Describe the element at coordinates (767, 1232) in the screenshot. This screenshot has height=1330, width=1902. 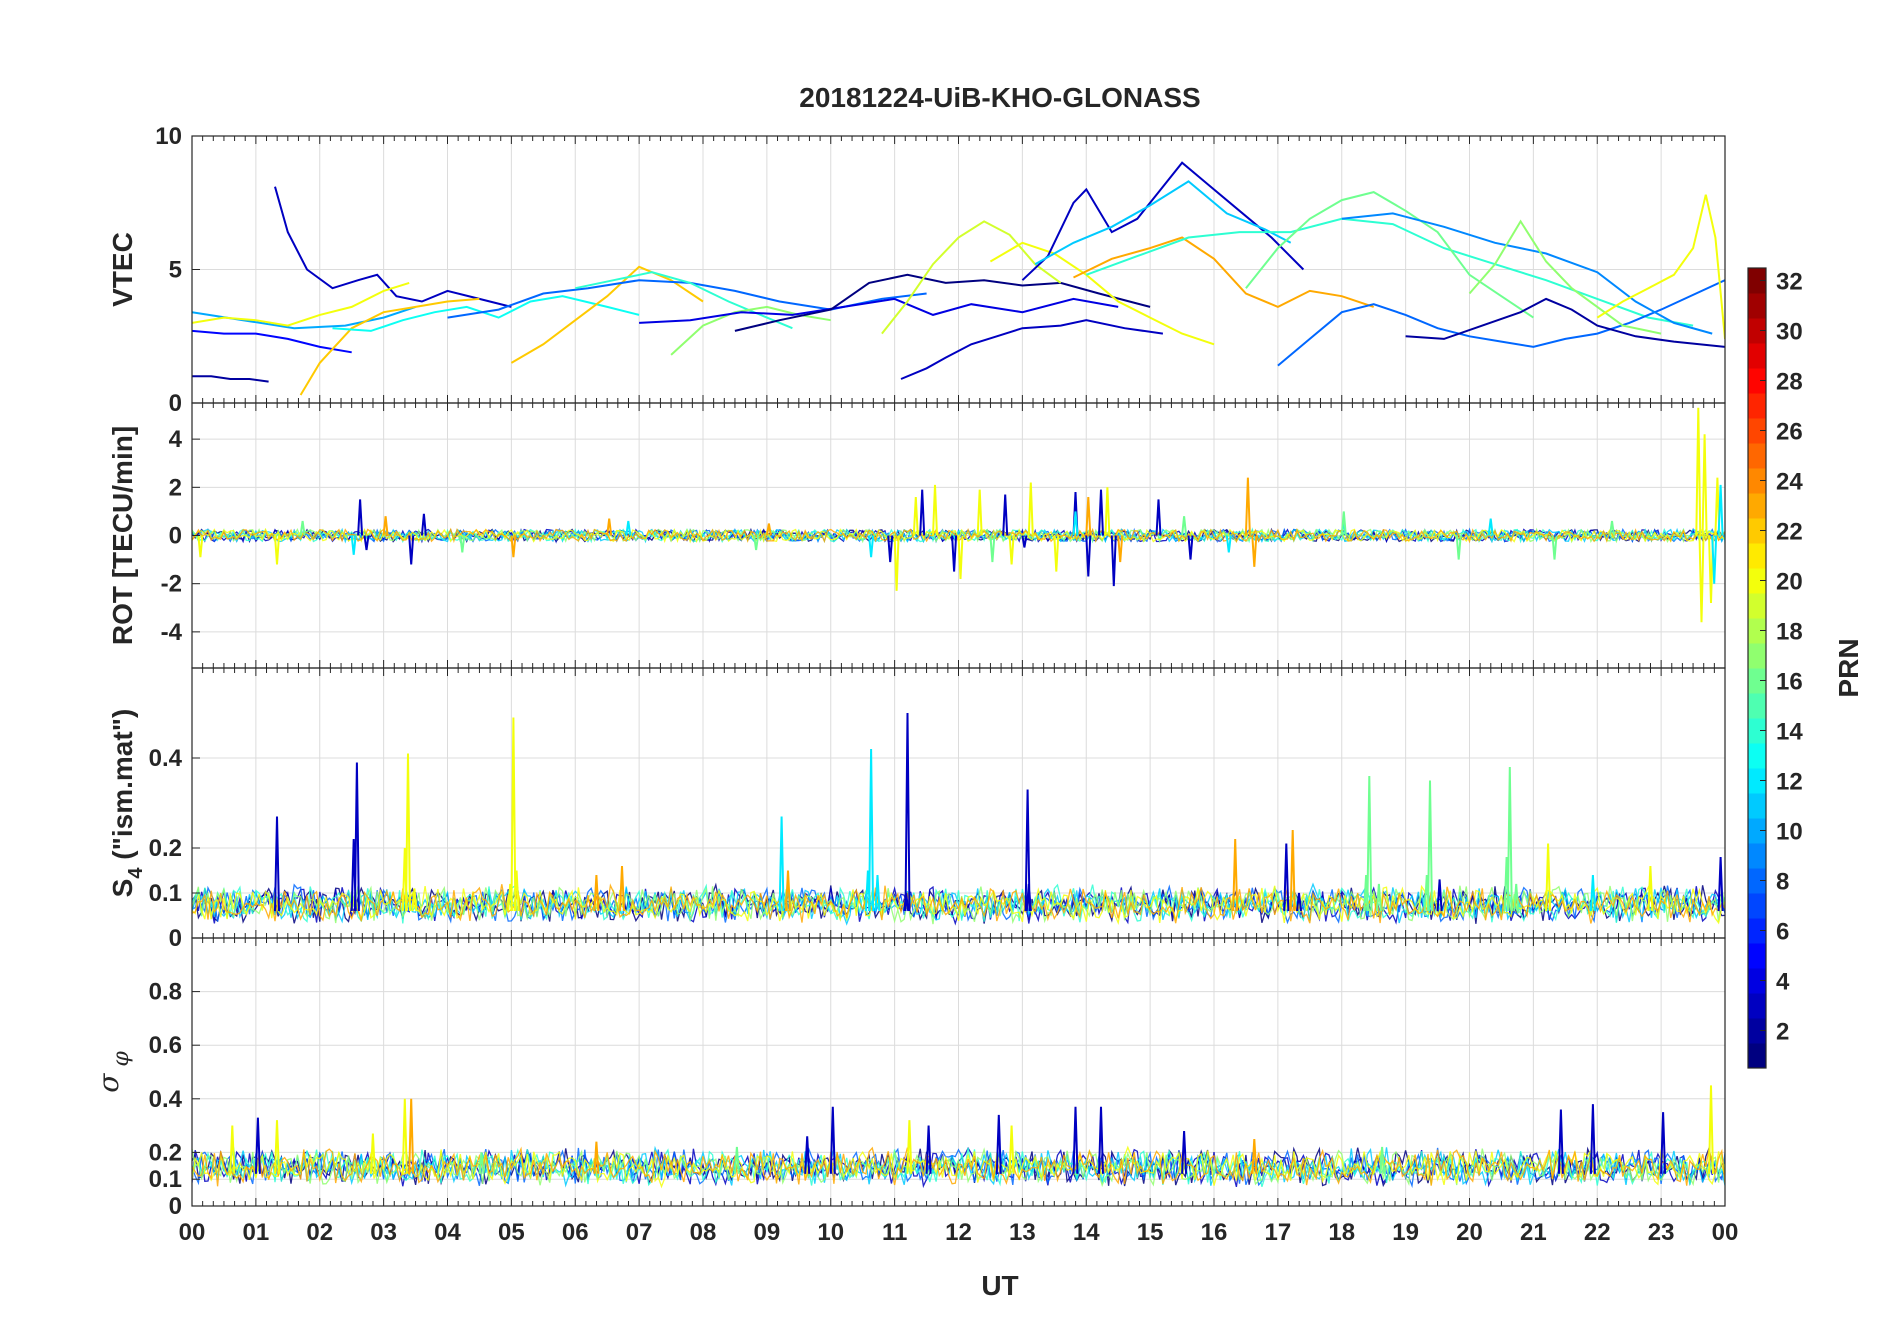
I see `x-tick-label: 09` at that location.